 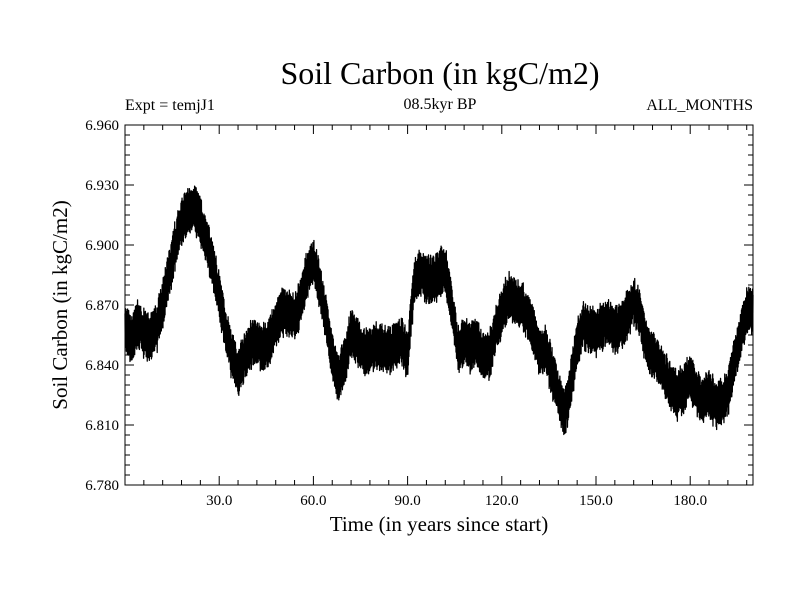 I want to click on x-tick-label: 90.0, so click(x=407, y=501).